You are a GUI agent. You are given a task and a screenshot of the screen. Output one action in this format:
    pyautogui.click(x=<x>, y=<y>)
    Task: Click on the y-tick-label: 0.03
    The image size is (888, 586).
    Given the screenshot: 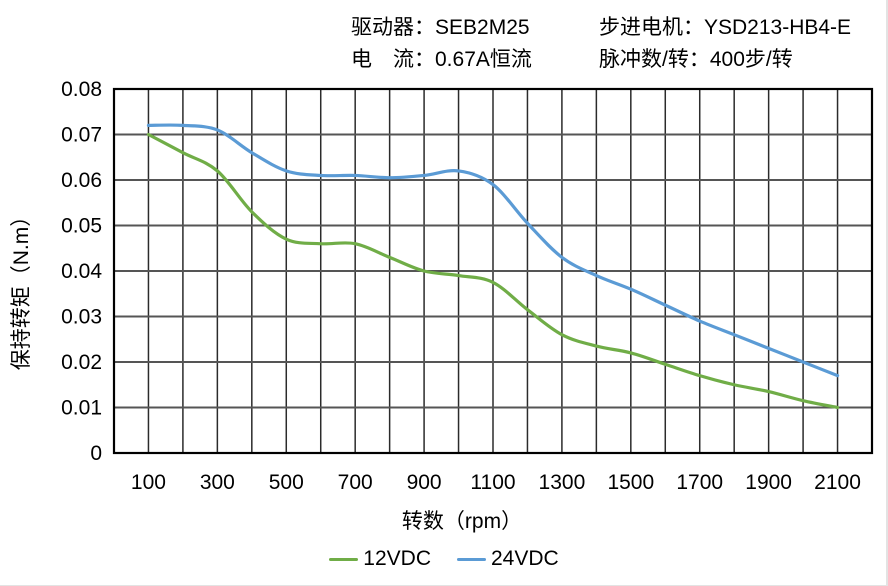 What is the action you would take?
    pyautogui.click(x=81, y=317)
    